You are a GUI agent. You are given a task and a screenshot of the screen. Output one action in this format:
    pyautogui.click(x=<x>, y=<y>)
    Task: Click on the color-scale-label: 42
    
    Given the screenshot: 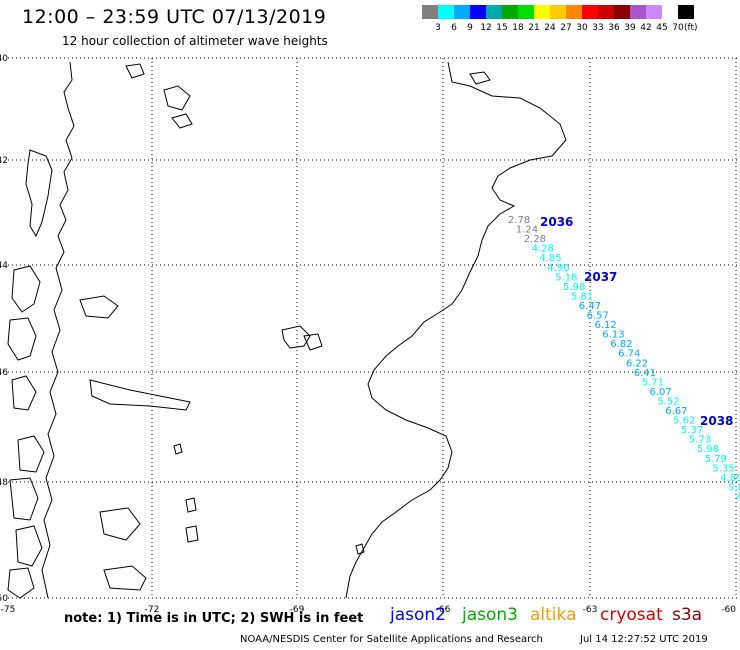 What is the action you would take?
    pyautogui.click(x=646, y=28)
    